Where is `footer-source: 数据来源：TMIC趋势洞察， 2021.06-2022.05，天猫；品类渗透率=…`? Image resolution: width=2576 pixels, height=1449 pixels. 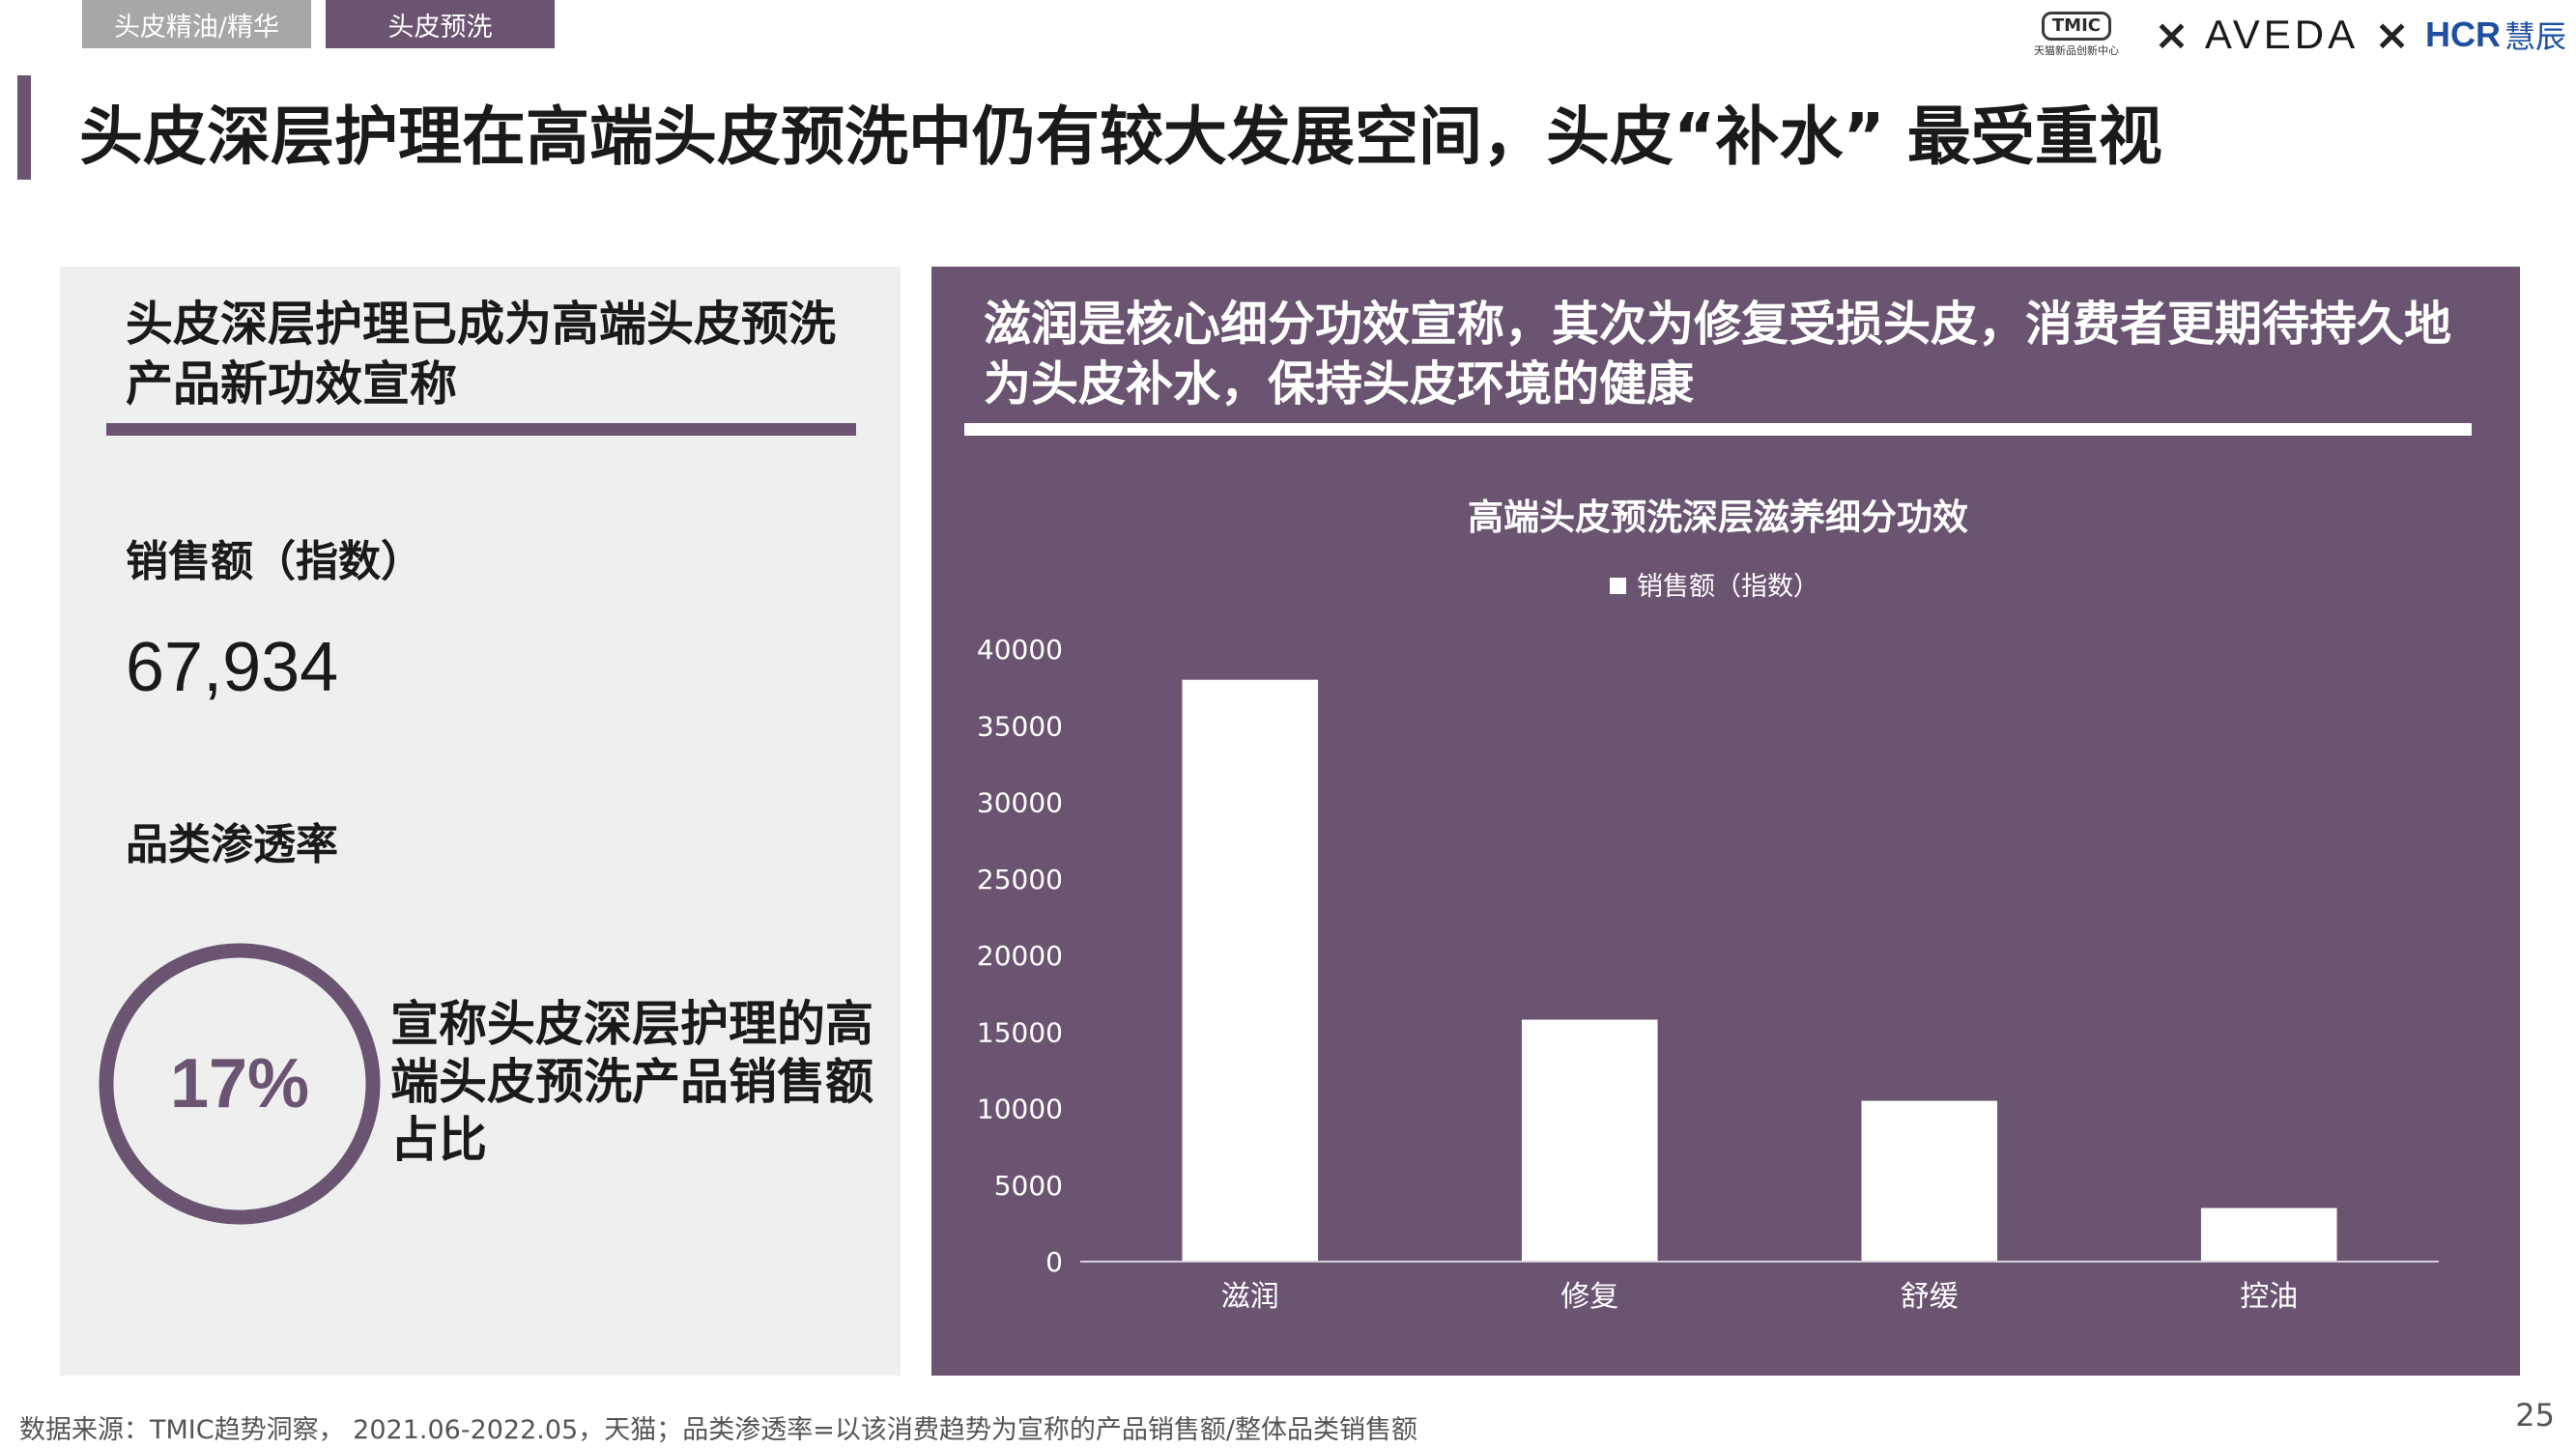 footer-source: 数据来源：TMIC趋势洞察， 2021.06-2022.05，天猫；品类渗透率=… is located at coordinates (718, 1430).